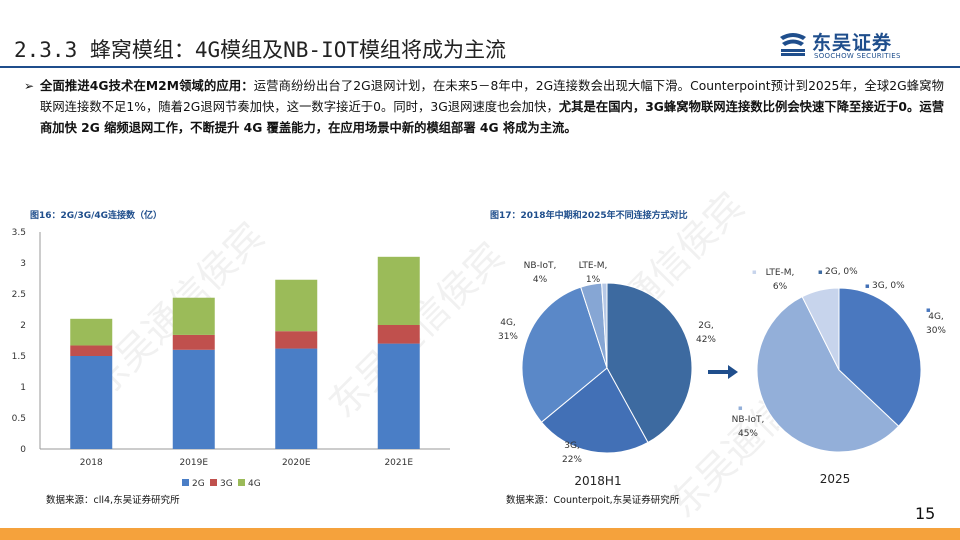 The image size is (960, 540). Describe the element at coordinates (820, 329) in the screenshot. I see `pie-2025-slice-lte-m` at that location.